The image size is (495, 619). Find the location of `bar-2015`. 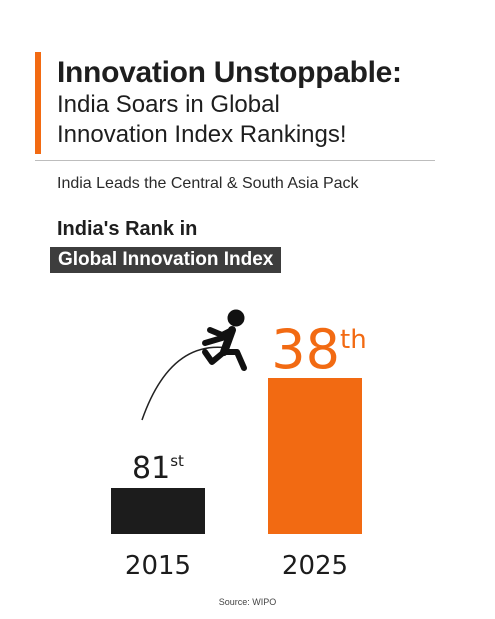

bar-2015 is located at coordinates (158, 511).